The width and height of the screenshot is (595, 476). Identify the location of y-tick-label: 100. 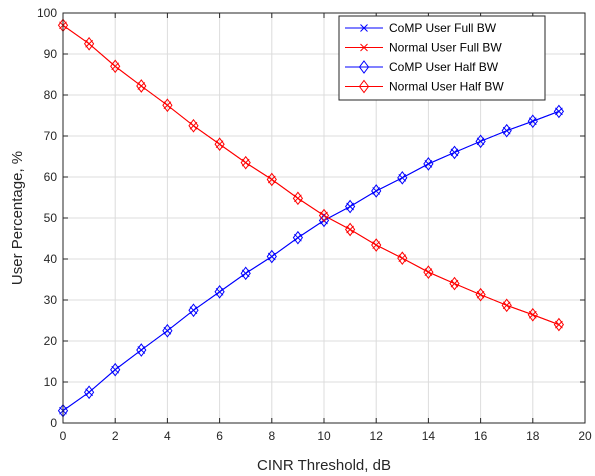
(47, 13).